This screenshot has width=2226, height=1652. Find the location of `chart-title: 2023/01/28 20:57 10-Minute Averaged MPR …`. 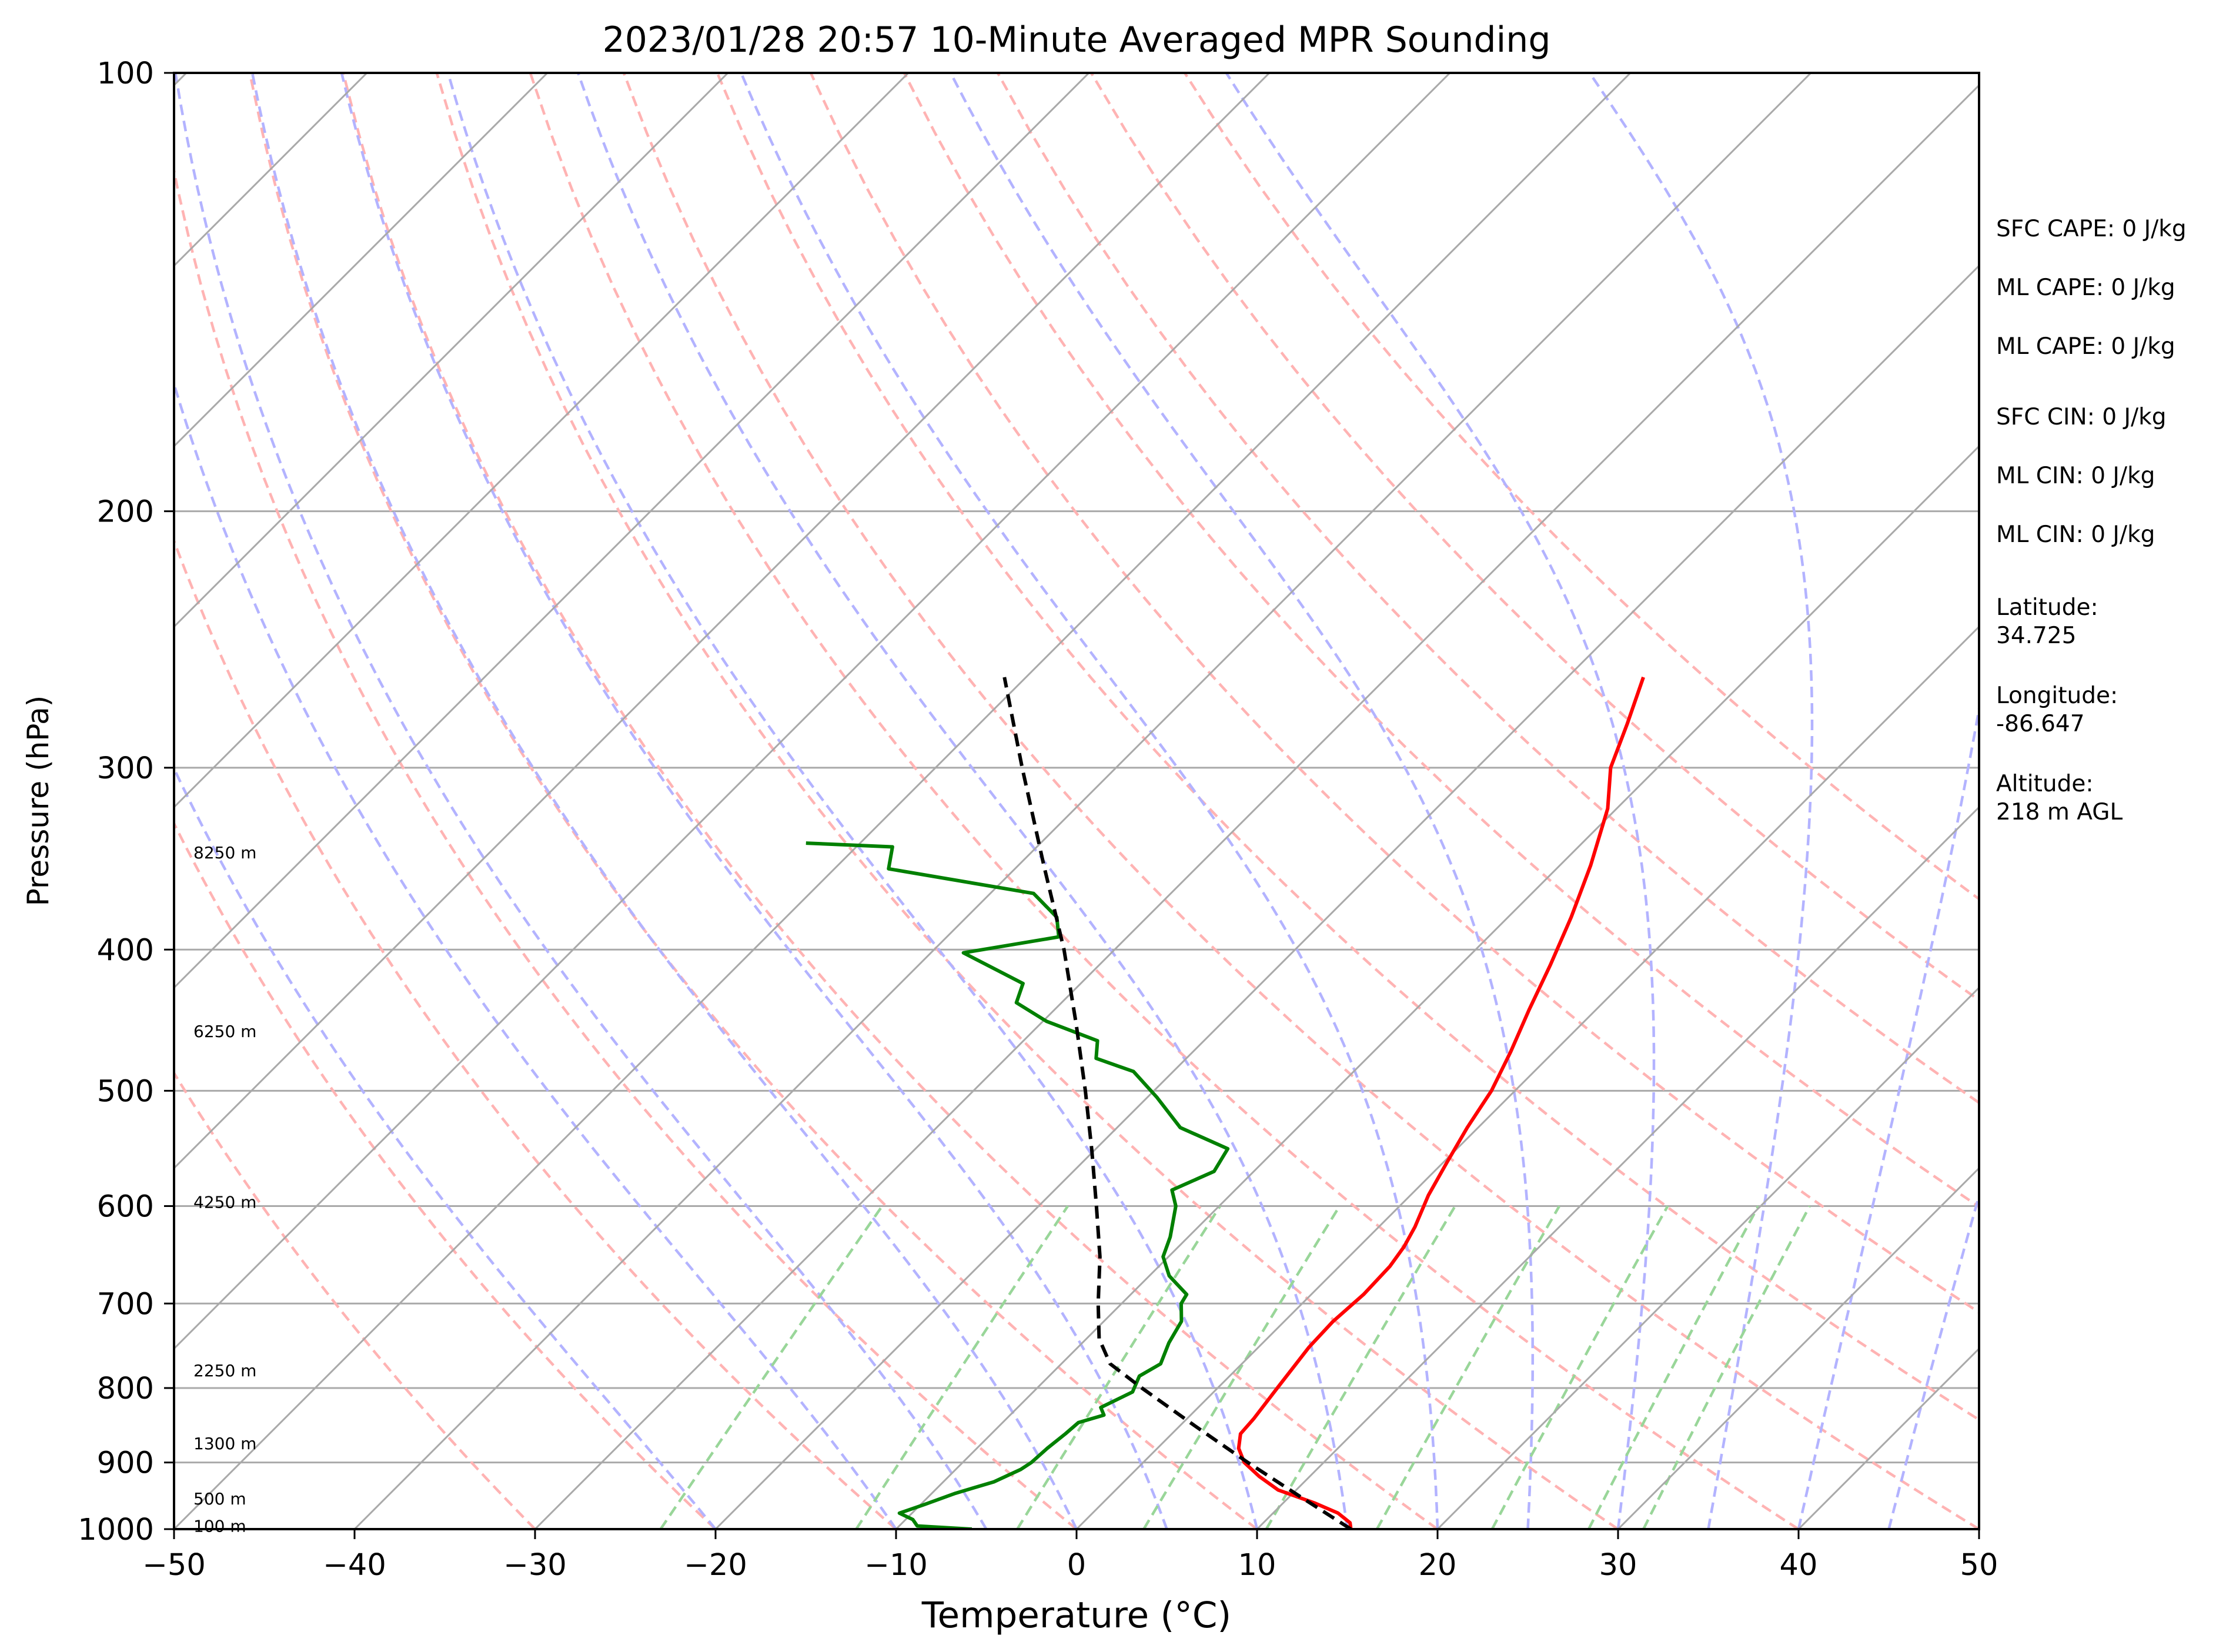

chart-title: 2023/01/28 20:57 10-Minute Averaged MPR … is located at coordinates (1077, 40).